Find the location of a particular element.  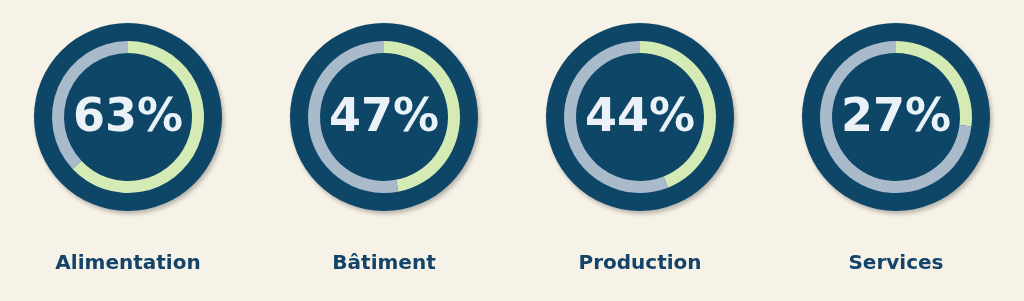

data-label: 47% is located at coordinates (384, 115).